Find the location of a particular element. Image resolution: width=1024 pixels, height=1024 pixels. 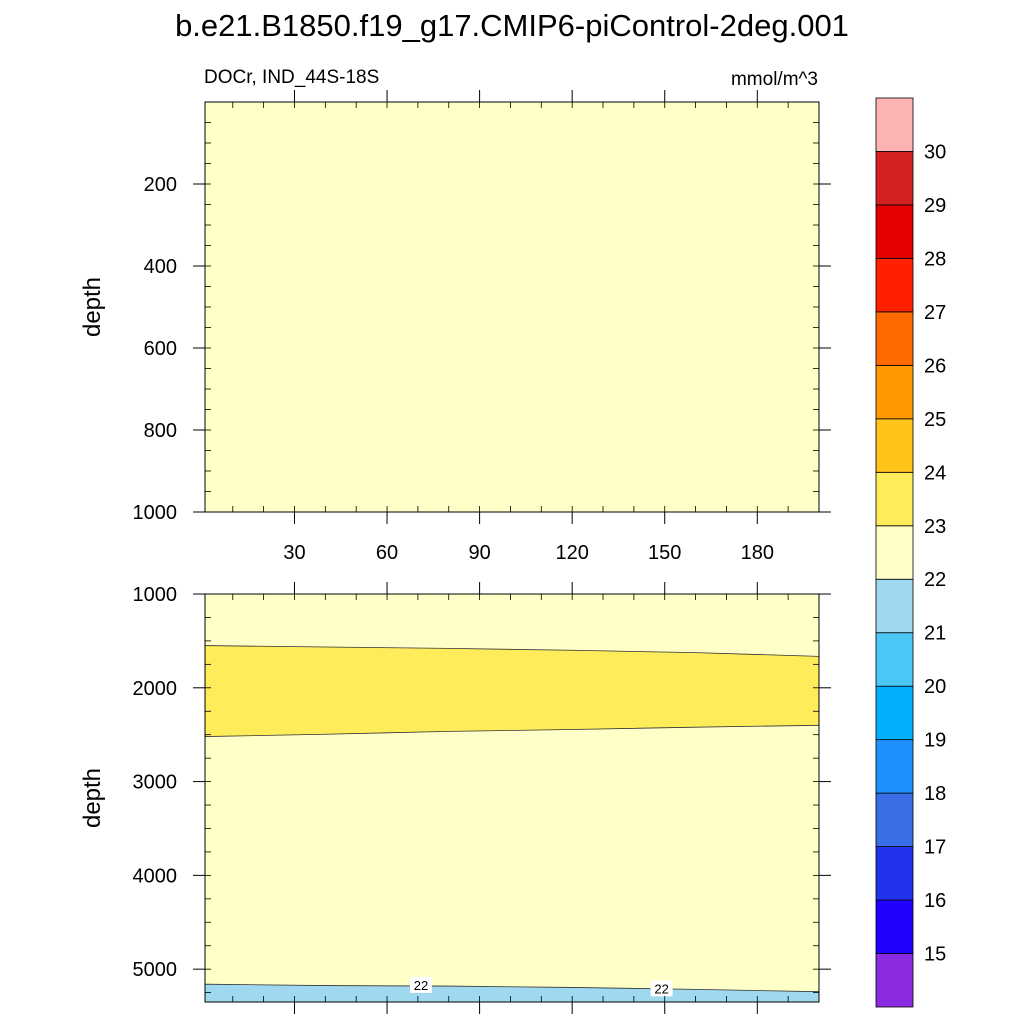

colorbar-label: 19 is located at coordinates (935, 741).